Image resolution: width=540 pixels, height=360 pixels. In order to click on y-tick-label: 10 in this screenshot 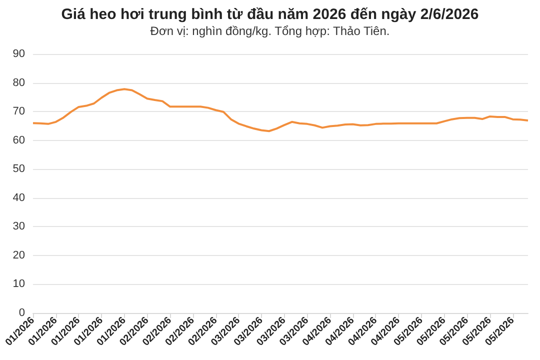, I will do `click(18, 284)`.